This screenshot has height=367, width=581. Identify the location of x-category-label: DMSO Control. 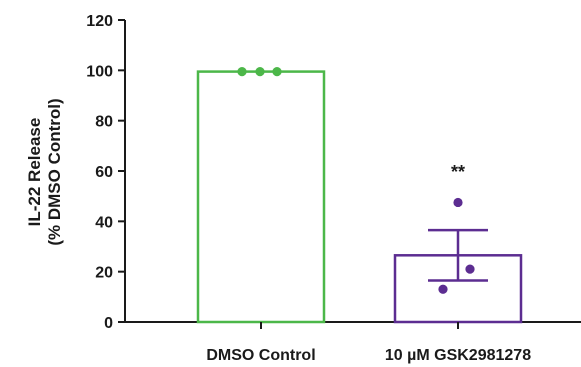
(260, 355).